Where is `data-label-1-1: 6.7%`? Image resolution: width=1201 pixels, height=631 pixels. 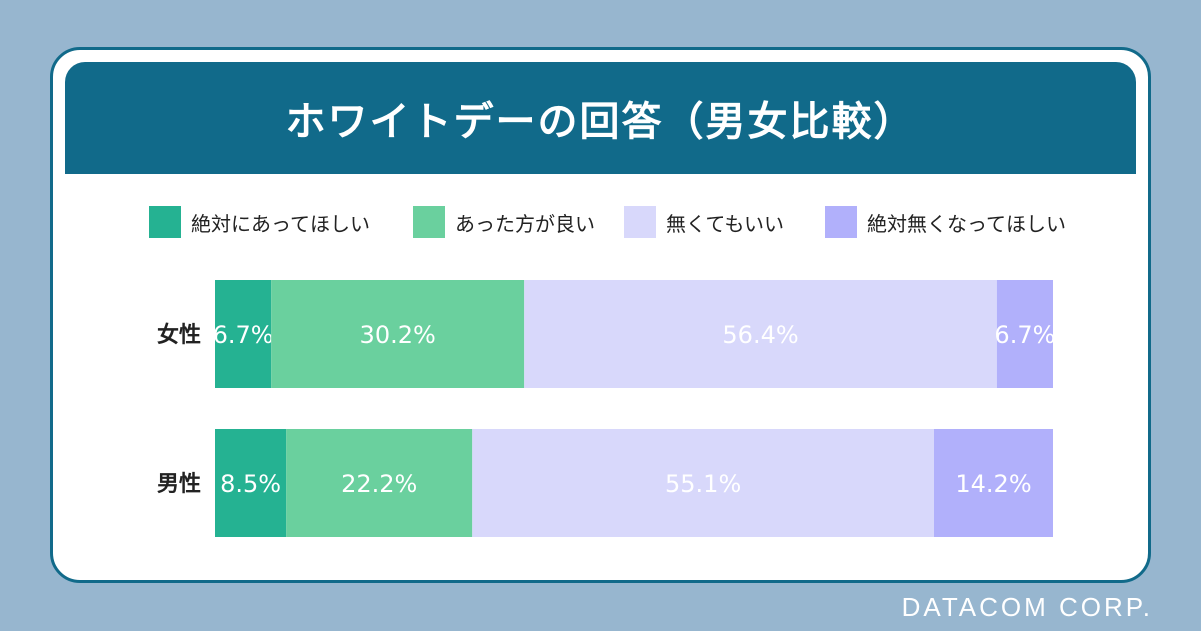 data-label-1-1: 6.7% is located at coordinates (243, 335).